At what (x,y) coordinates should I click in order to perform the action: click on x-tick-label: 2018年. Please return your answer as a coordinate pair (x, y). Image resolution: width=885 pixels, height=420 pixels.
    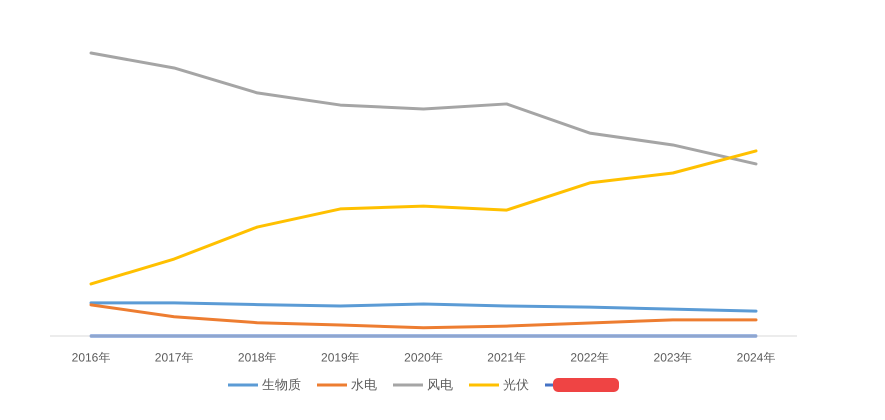
    Looking at the image, I should click on (257, 357).